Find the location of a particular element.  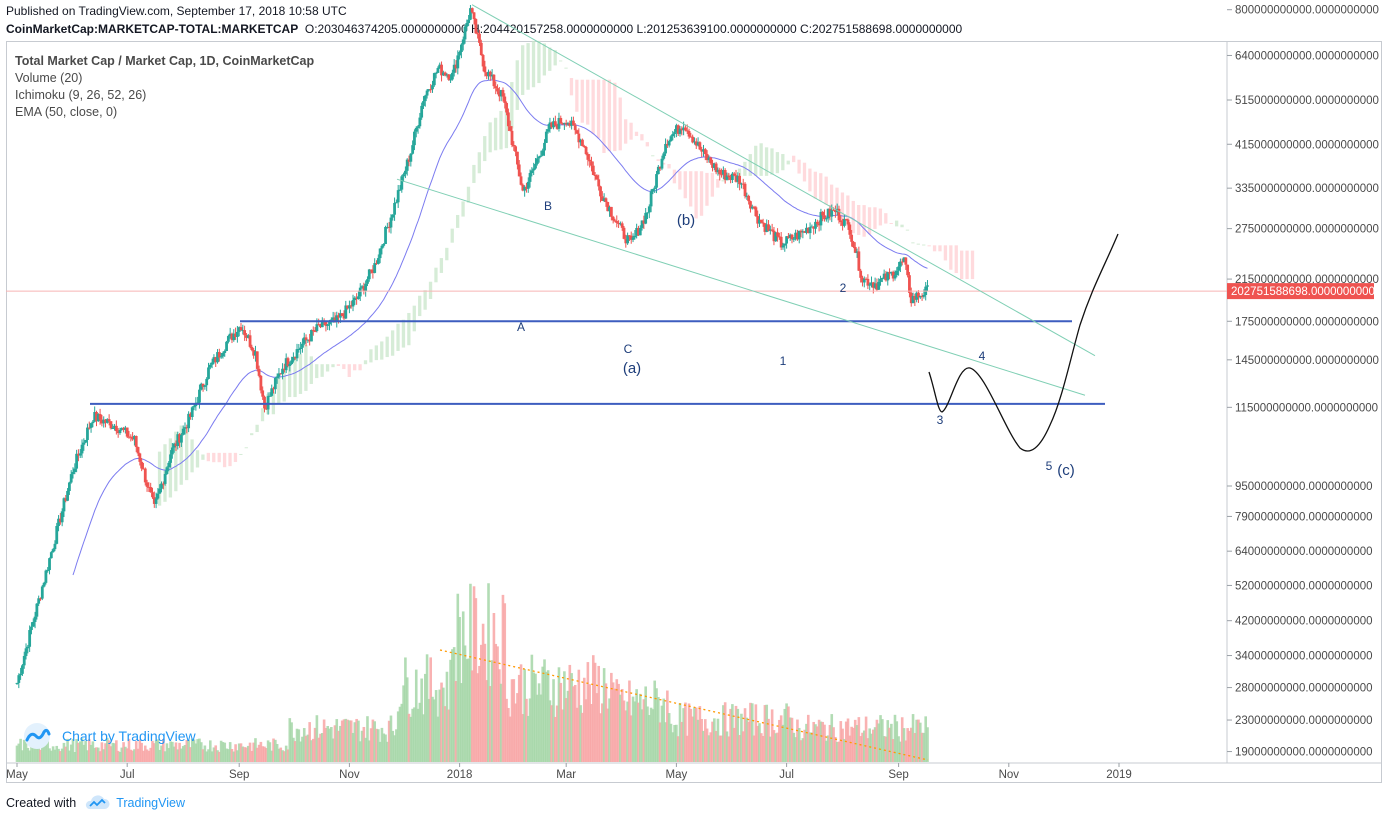

x-tick-label: 2019 is located at coordinates (1119, 775).